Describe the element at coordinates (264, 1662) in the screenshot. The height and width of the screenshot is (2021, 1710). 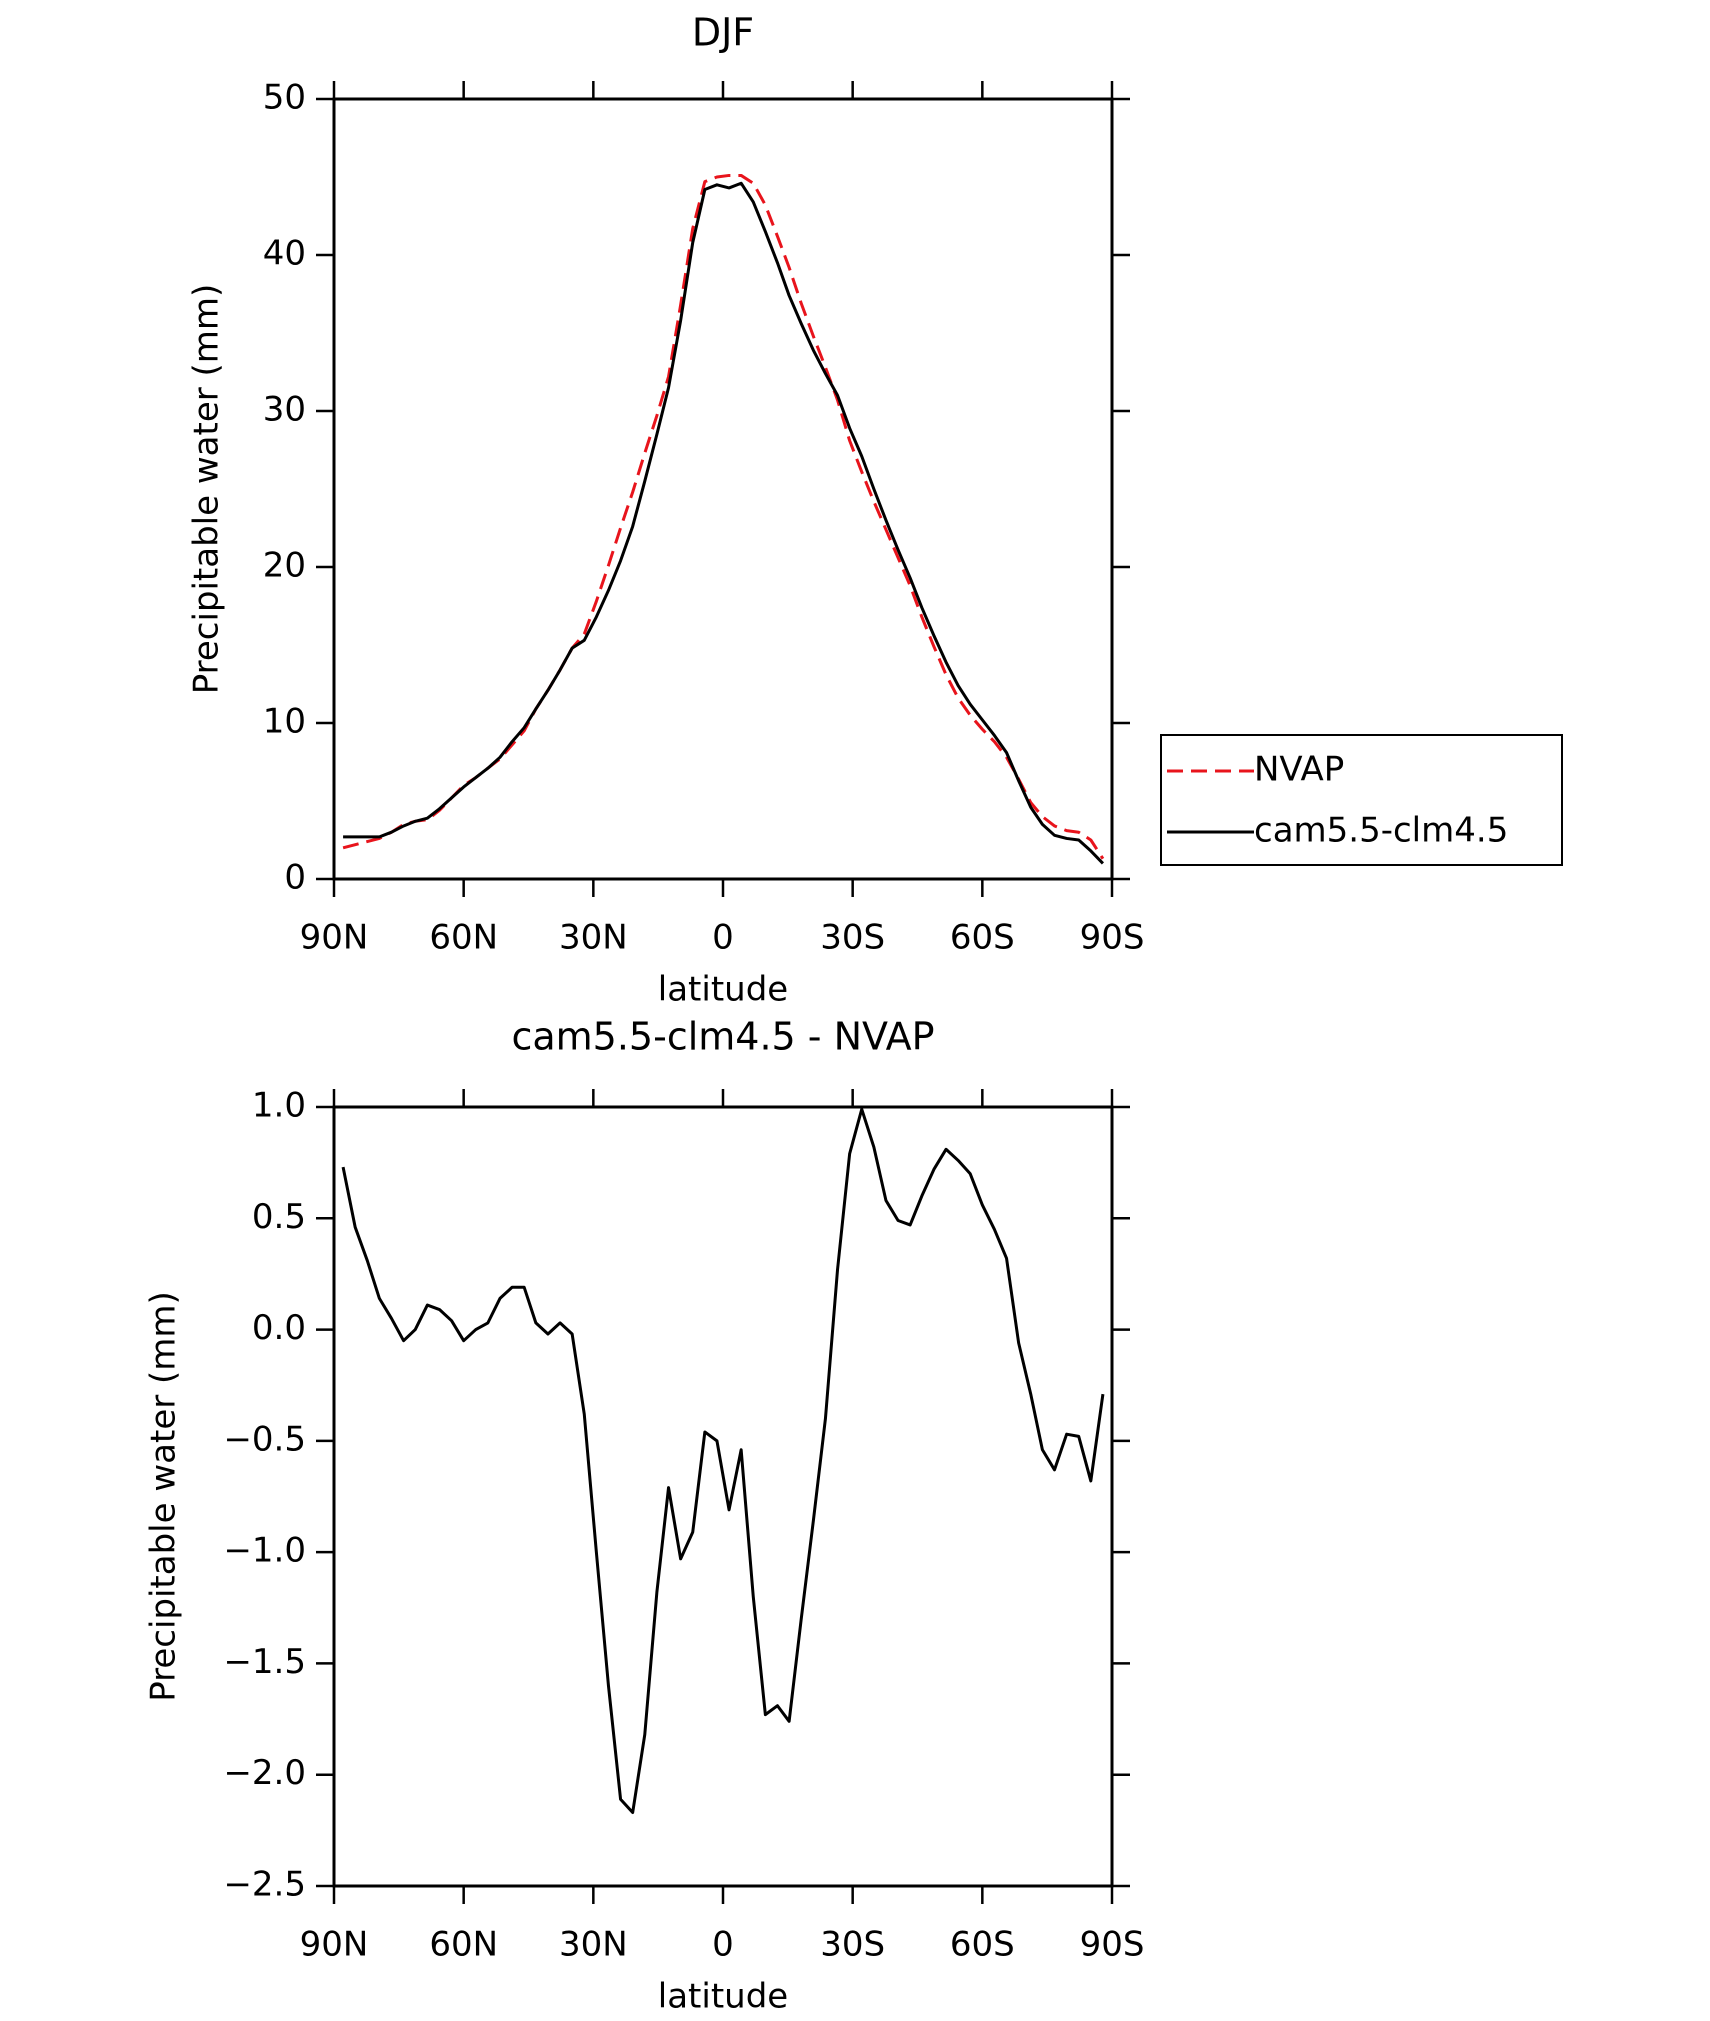
I see `y-tick-label: −1.5` at that location.